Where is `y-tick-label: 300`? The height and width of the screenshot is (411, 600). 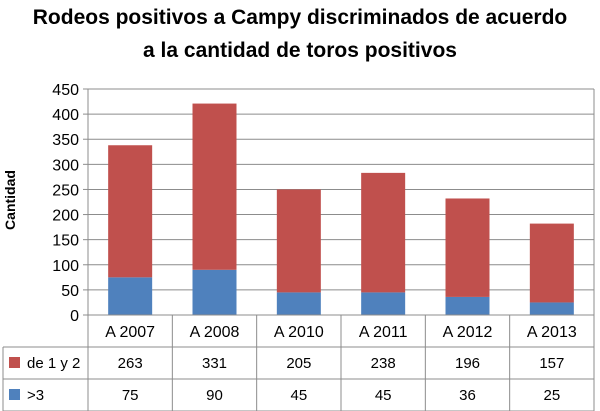 y-tick-label: 300 is located at coordinates (65, 165).